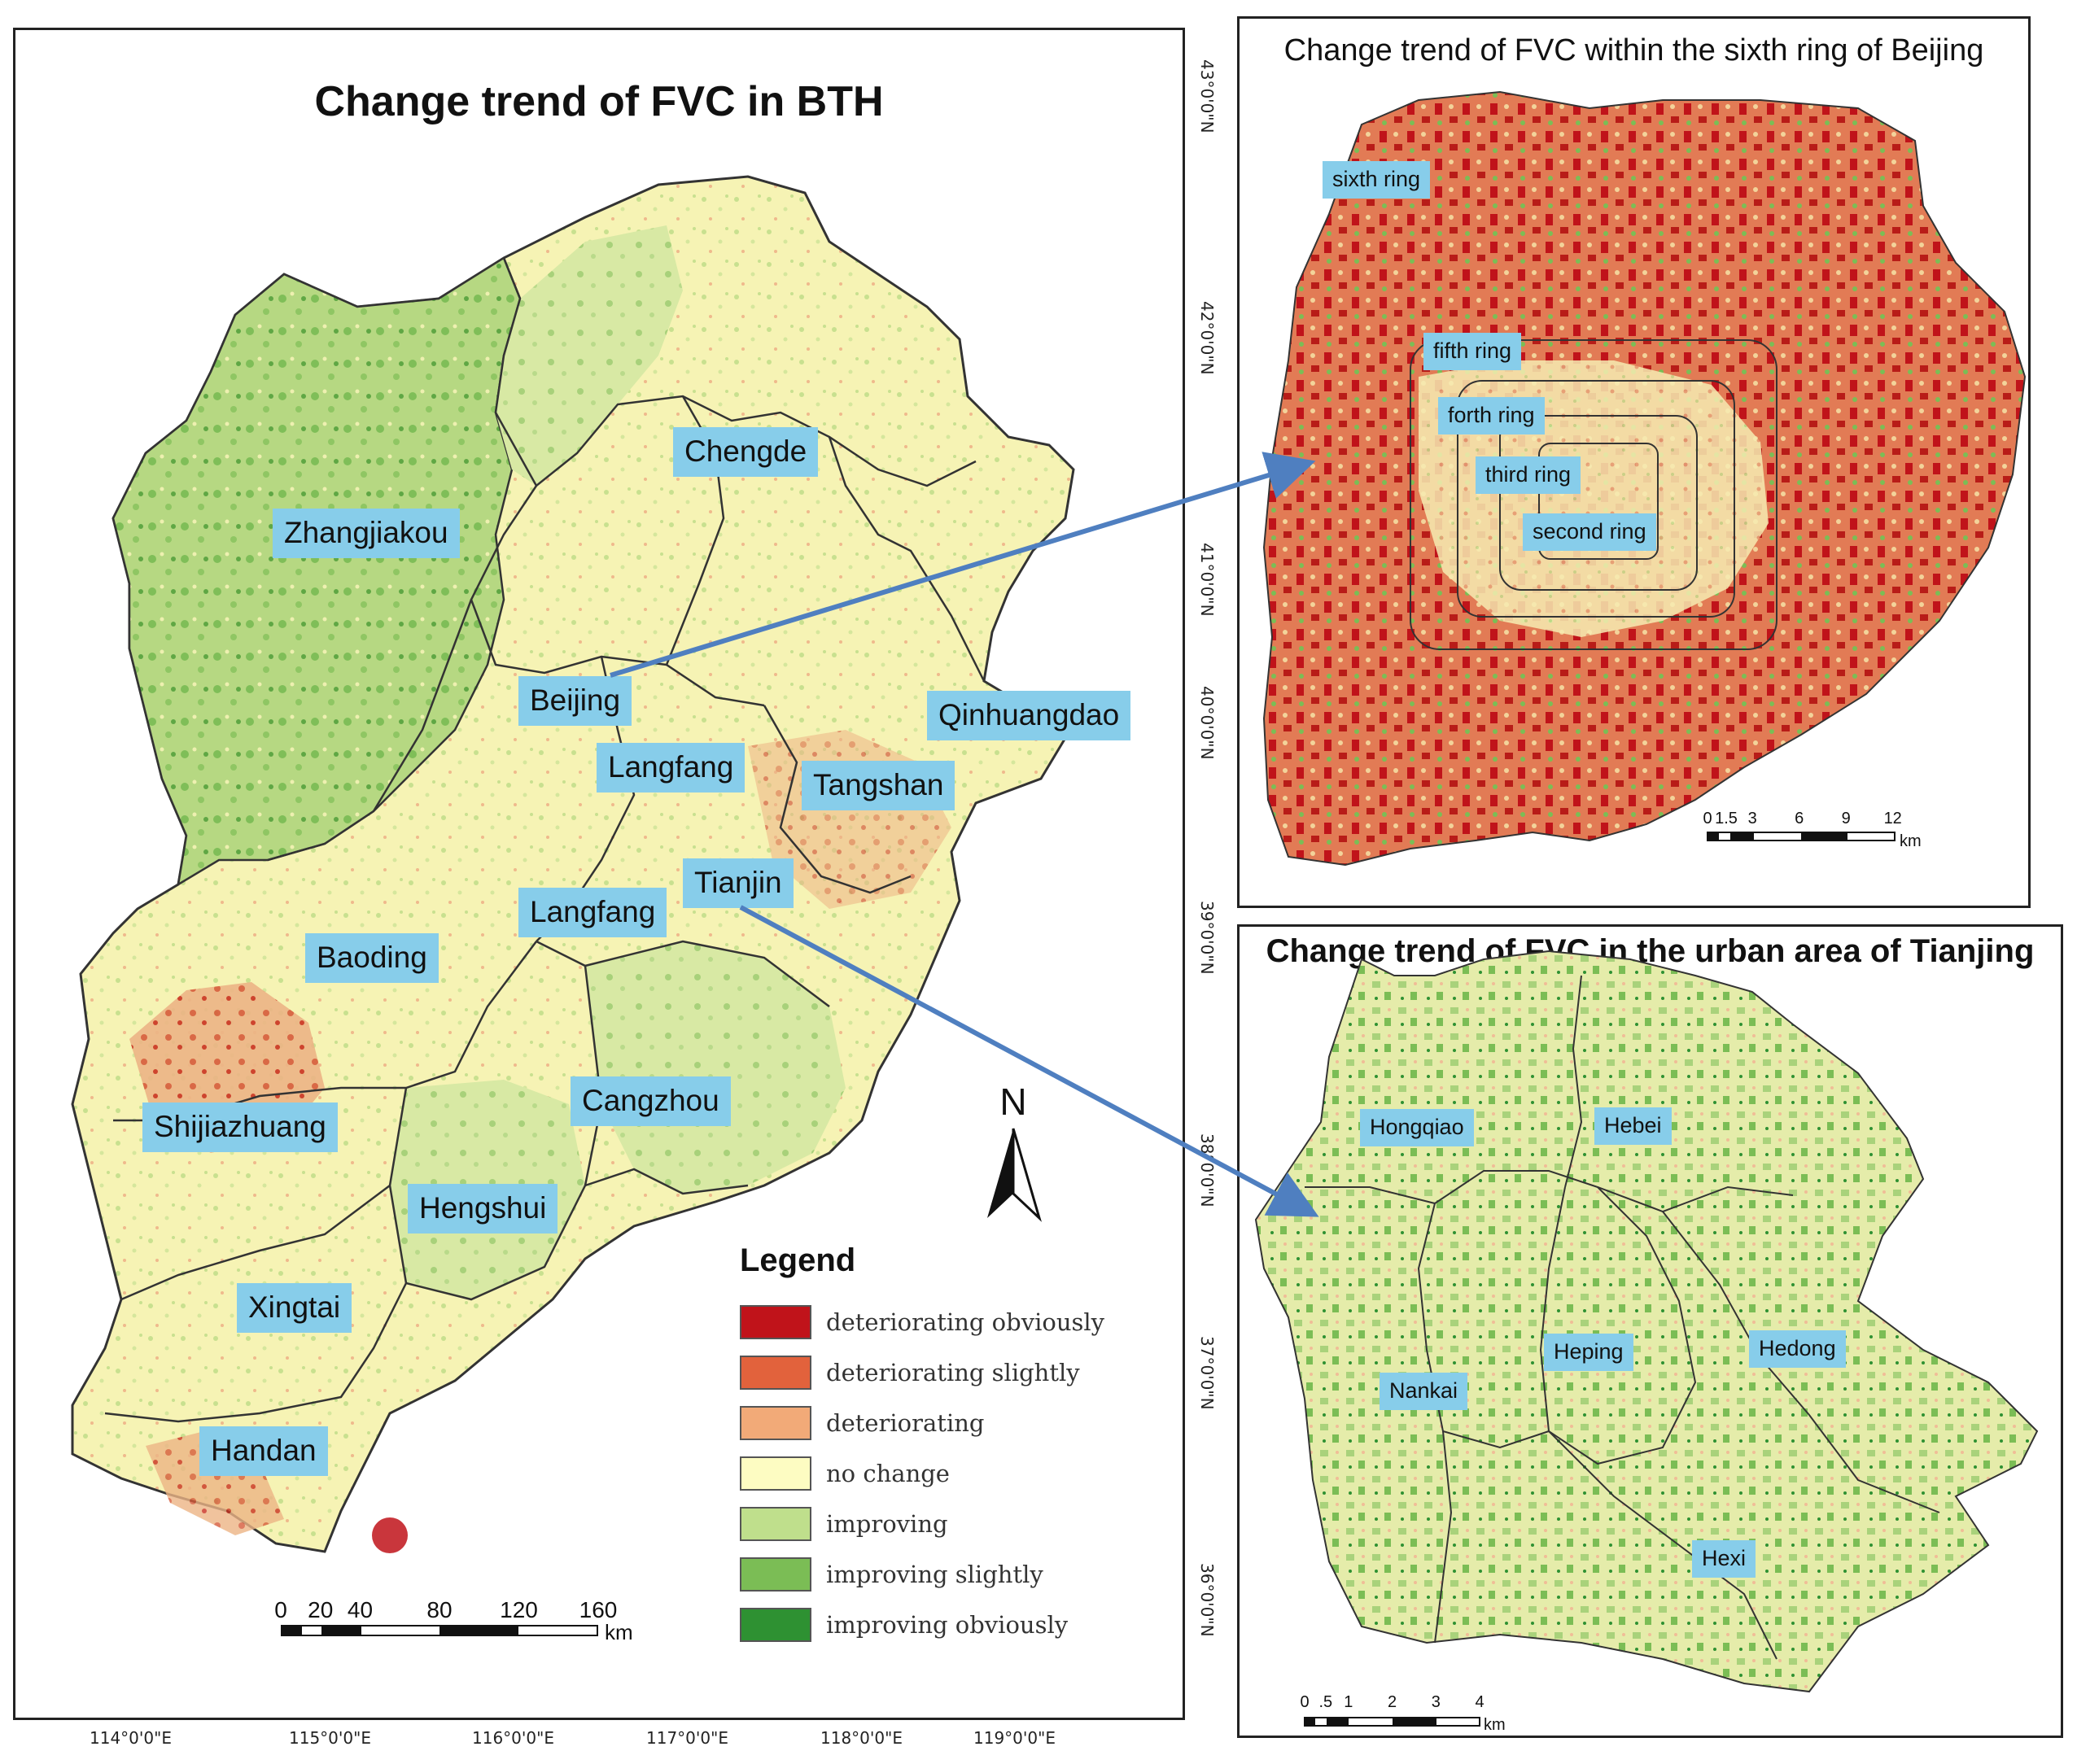  What do you see at coordinates (887, 1524) in the screenshot?
I see `legend-label: improving` at bounding box center [887, 1524].